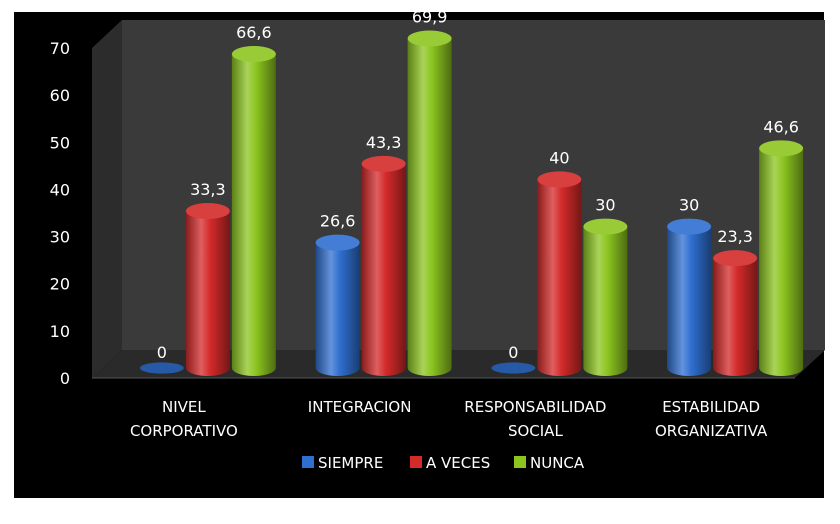  What do you see at coordinates (60, 142) in the screenshot?
I see `y-tick-label: 50` at bounding box center [60, 142].